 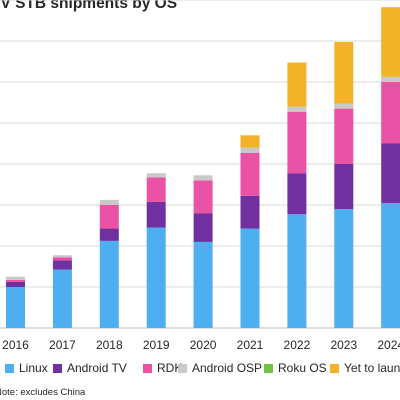 What do you see at coordinates (15, 345) in the screenshot?
I see `x-tick-label: 2016` at bounding box center [15, 345].